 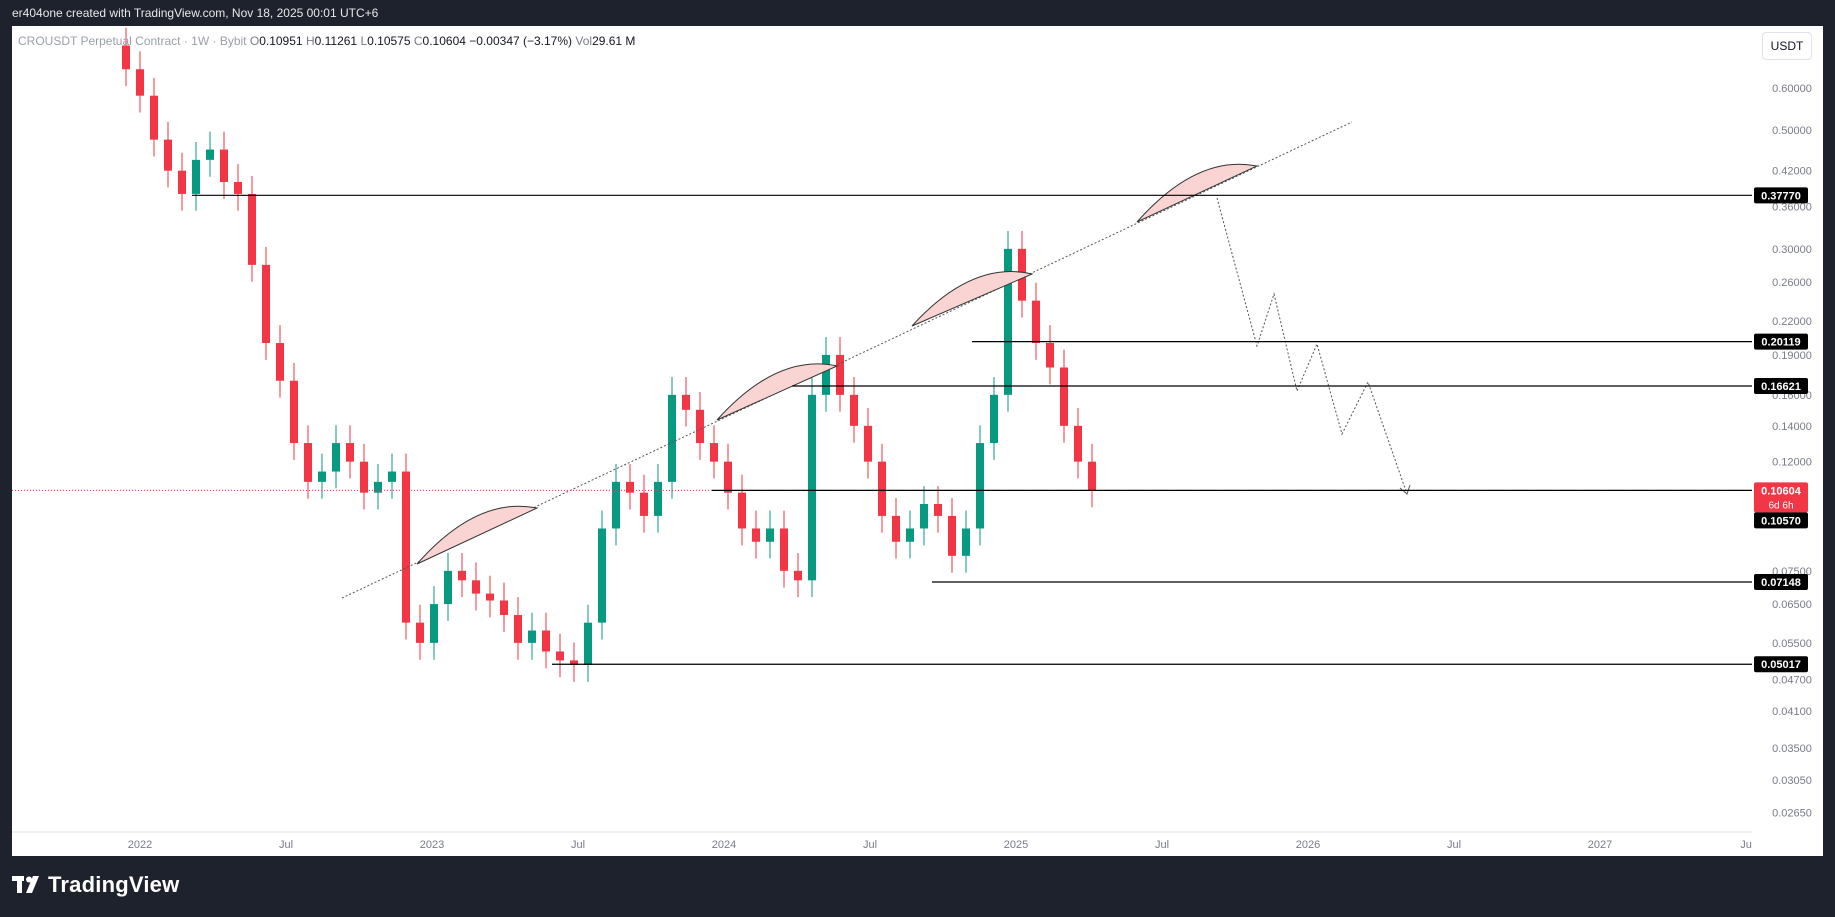 I want to click on level-price-label: 0.05017, so click(x=1781, y=665).